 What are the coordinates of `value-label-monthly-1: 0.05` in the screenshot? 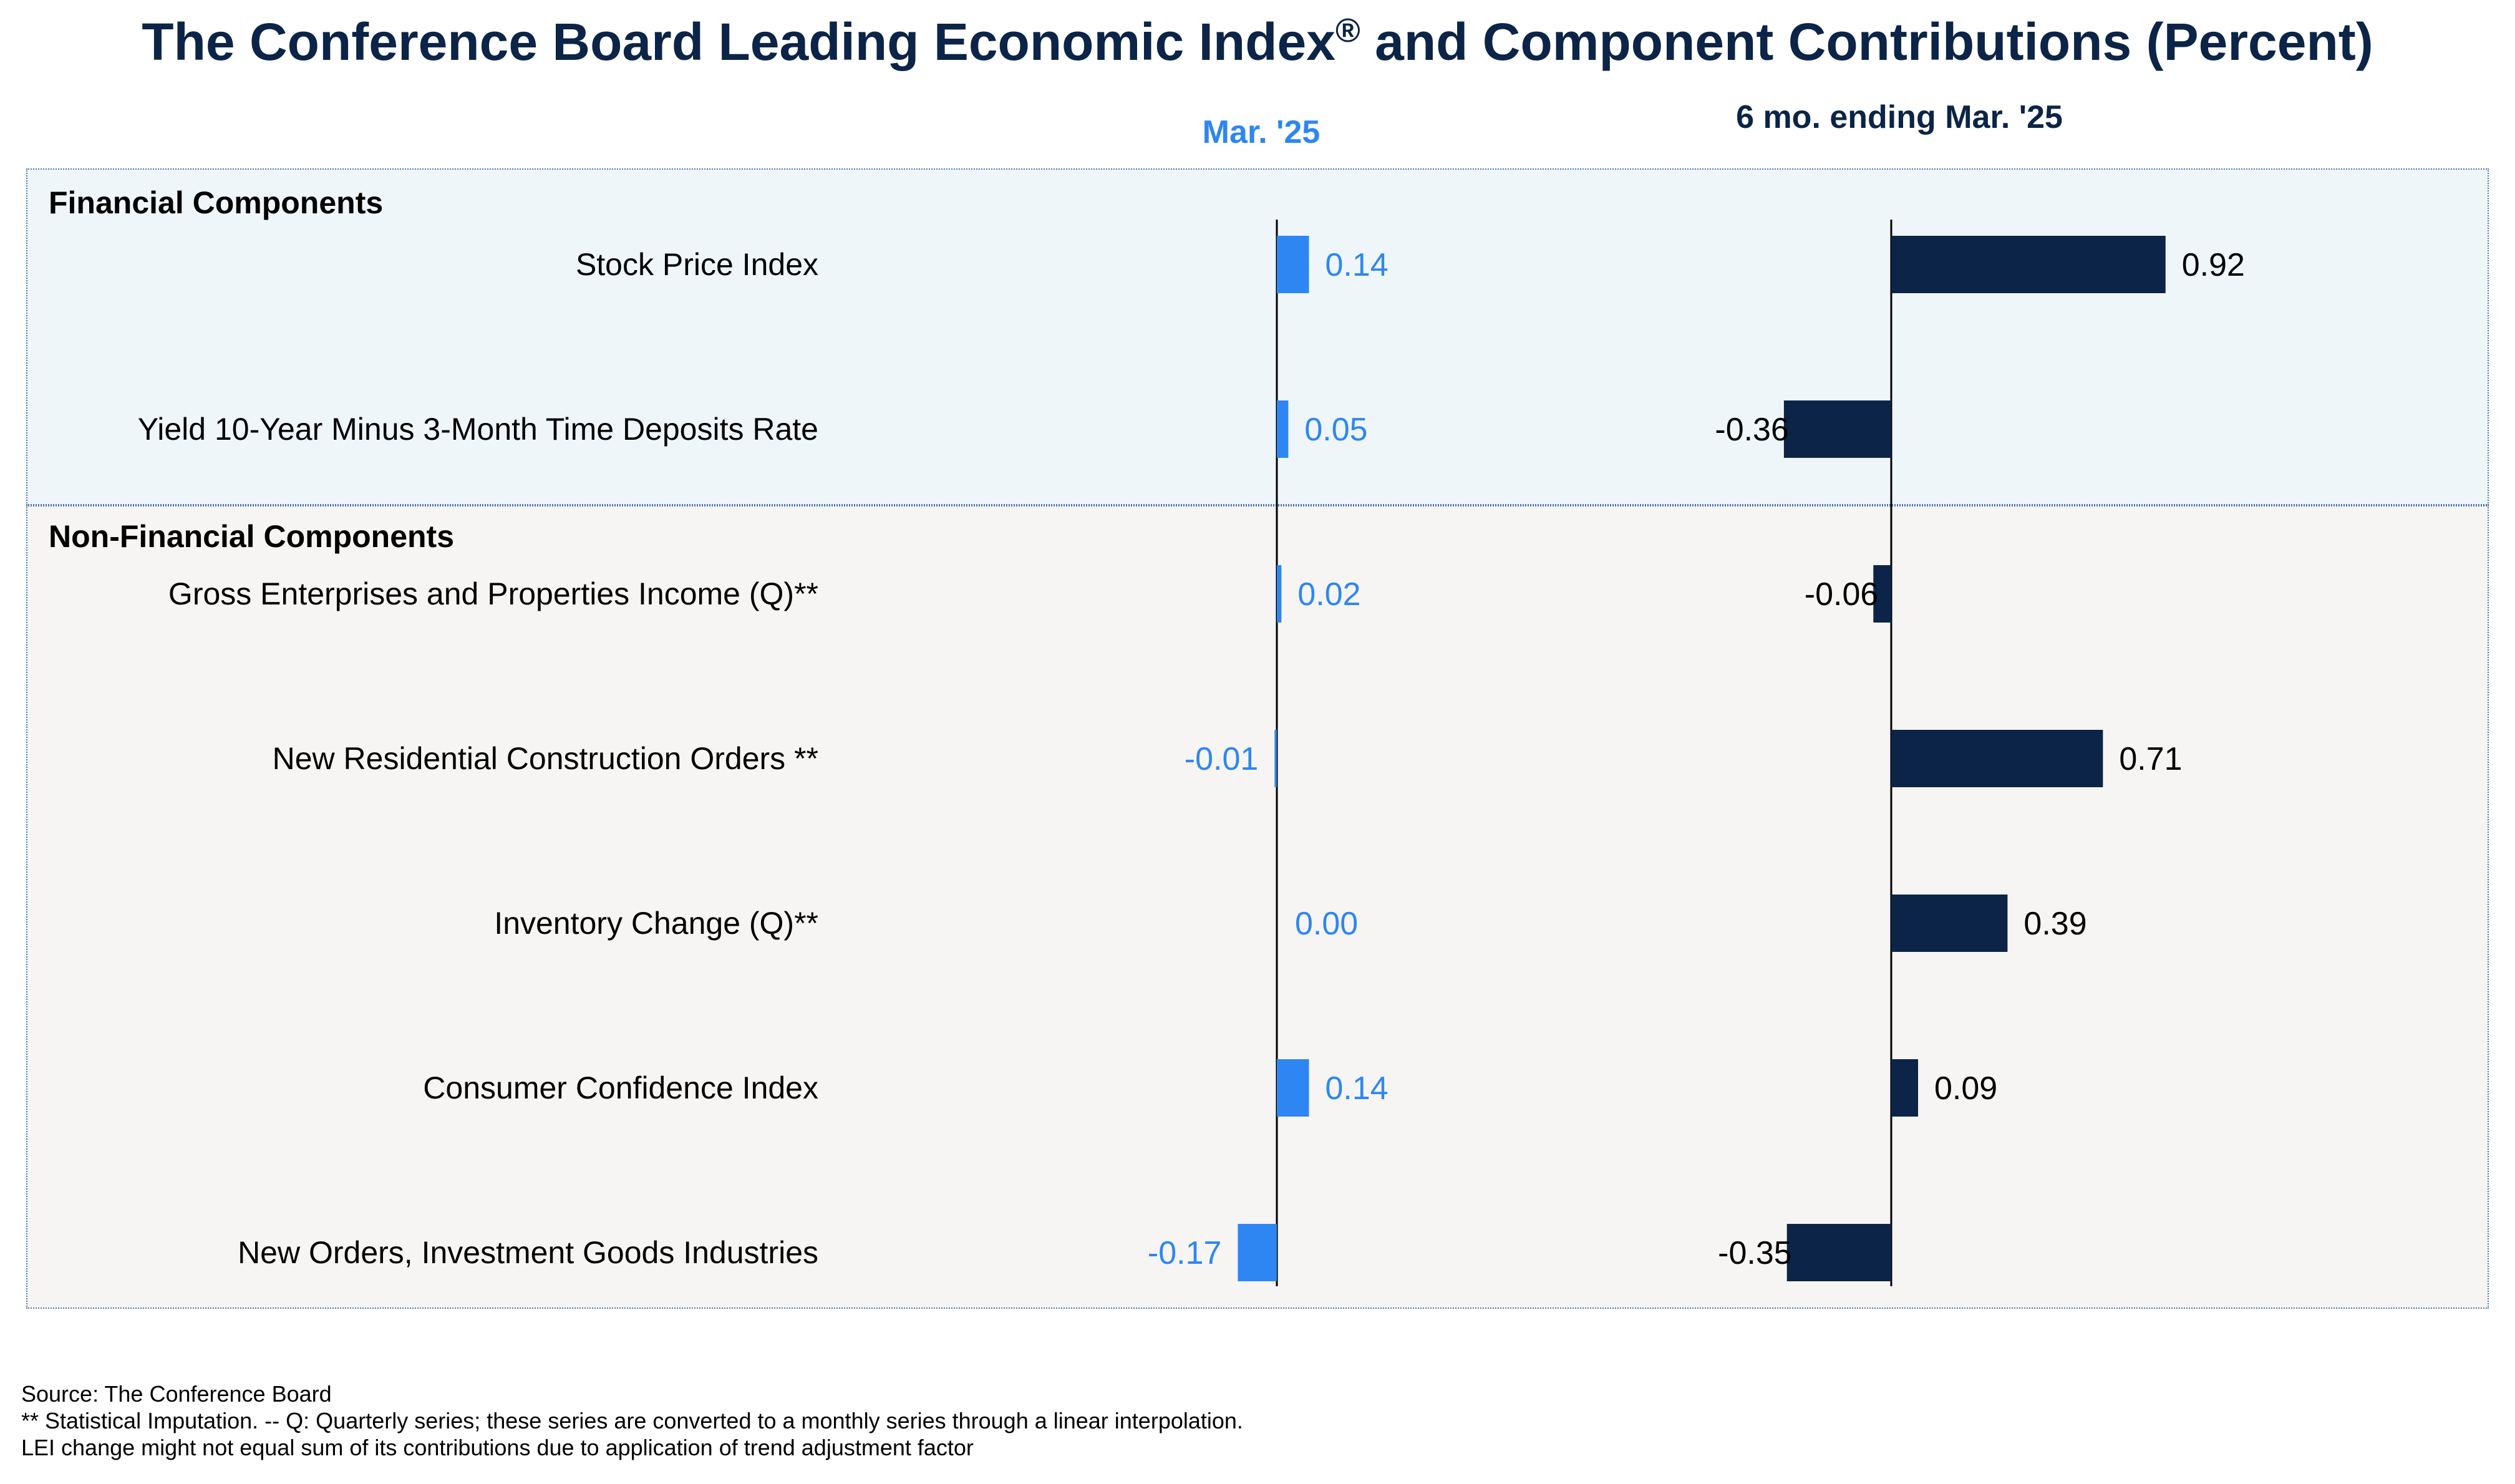 It's located at (1335, 430).